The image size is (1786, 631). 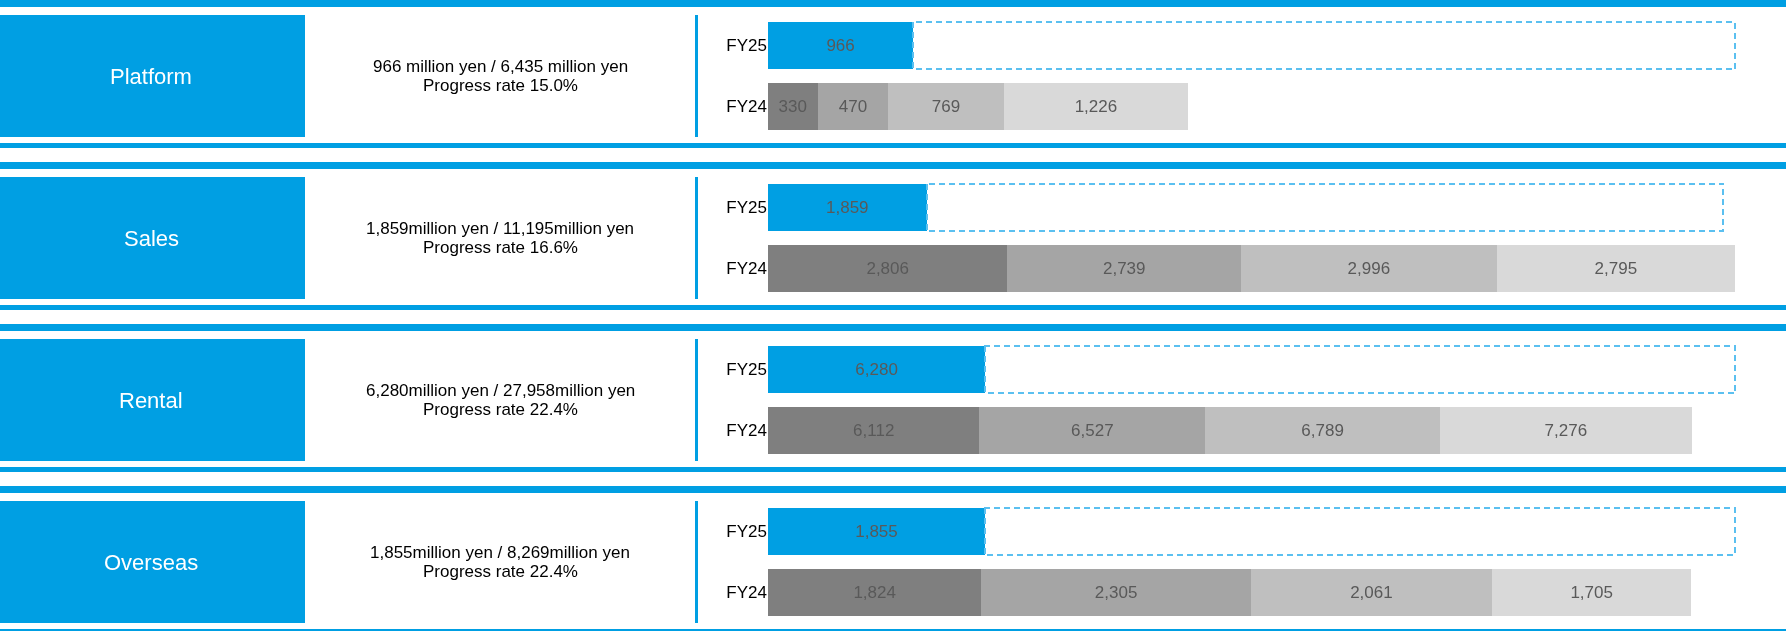 I want to click on text: 6,280million yen / 27,958million yen, so click(x=501, y=390).